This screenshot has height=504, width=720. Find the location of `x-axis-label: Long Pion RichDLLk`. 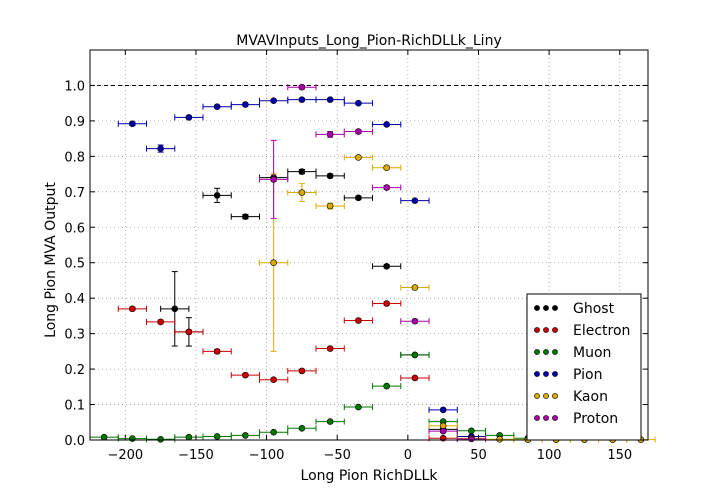

x-axis-label: Long Pion RichDLLk is located at coordinates (370, 476).